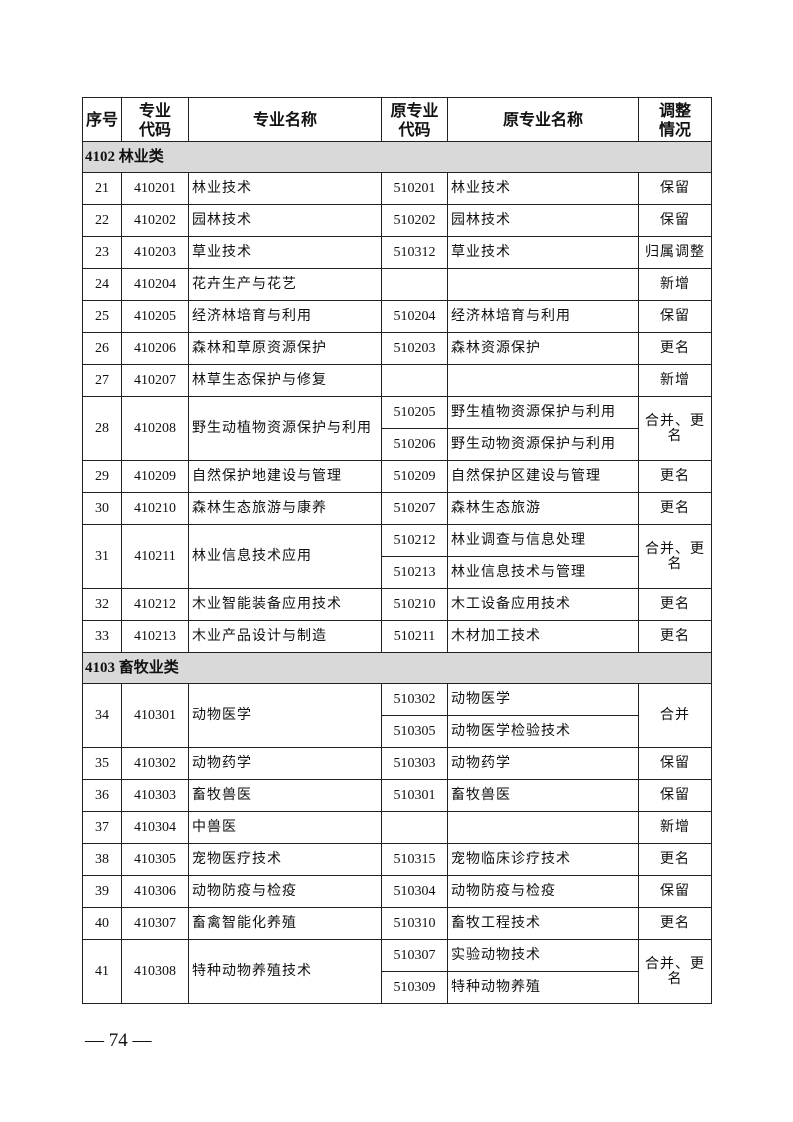 Image resolution: width=793 pixels, height=1122 pixels. I want to click on major-name: 林业技术, so click(285, 188).